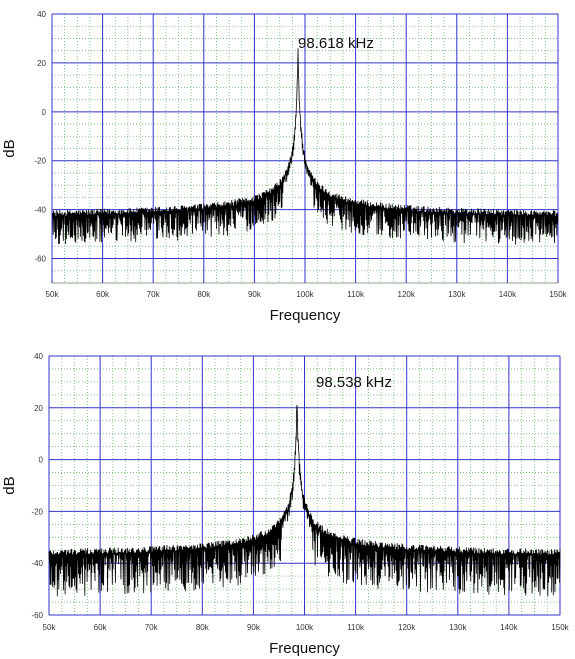 This screenshot has height=659, width=575. What do you see at coordinates (336, 43) in the screenshot?
I see `peak-frequency-label: 98.618 kHz` at bounding box center [336, 43].